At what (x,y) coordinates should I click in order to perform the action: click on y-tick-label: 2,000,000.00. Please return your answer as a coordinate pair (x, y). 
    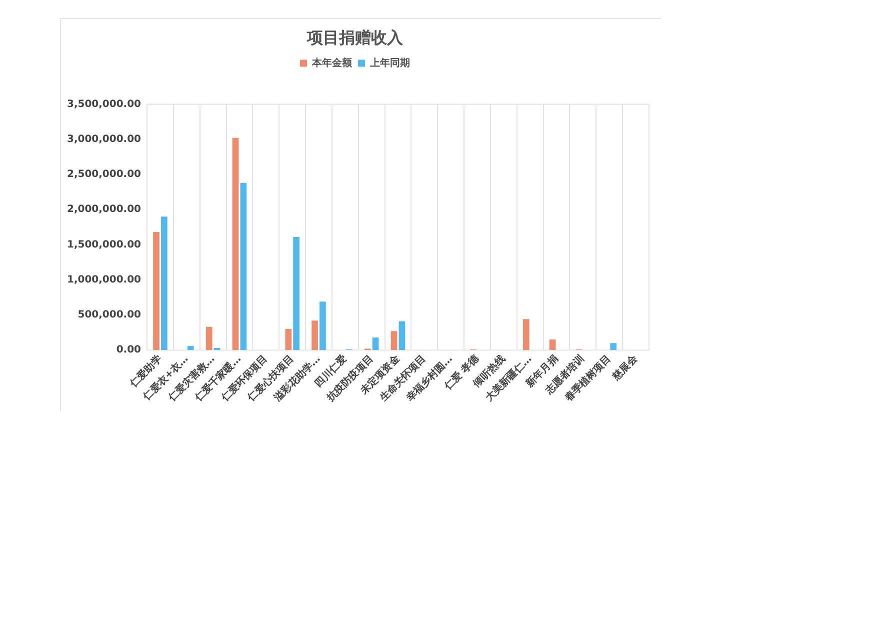
    Looking at the image, I should click on (104, 210).